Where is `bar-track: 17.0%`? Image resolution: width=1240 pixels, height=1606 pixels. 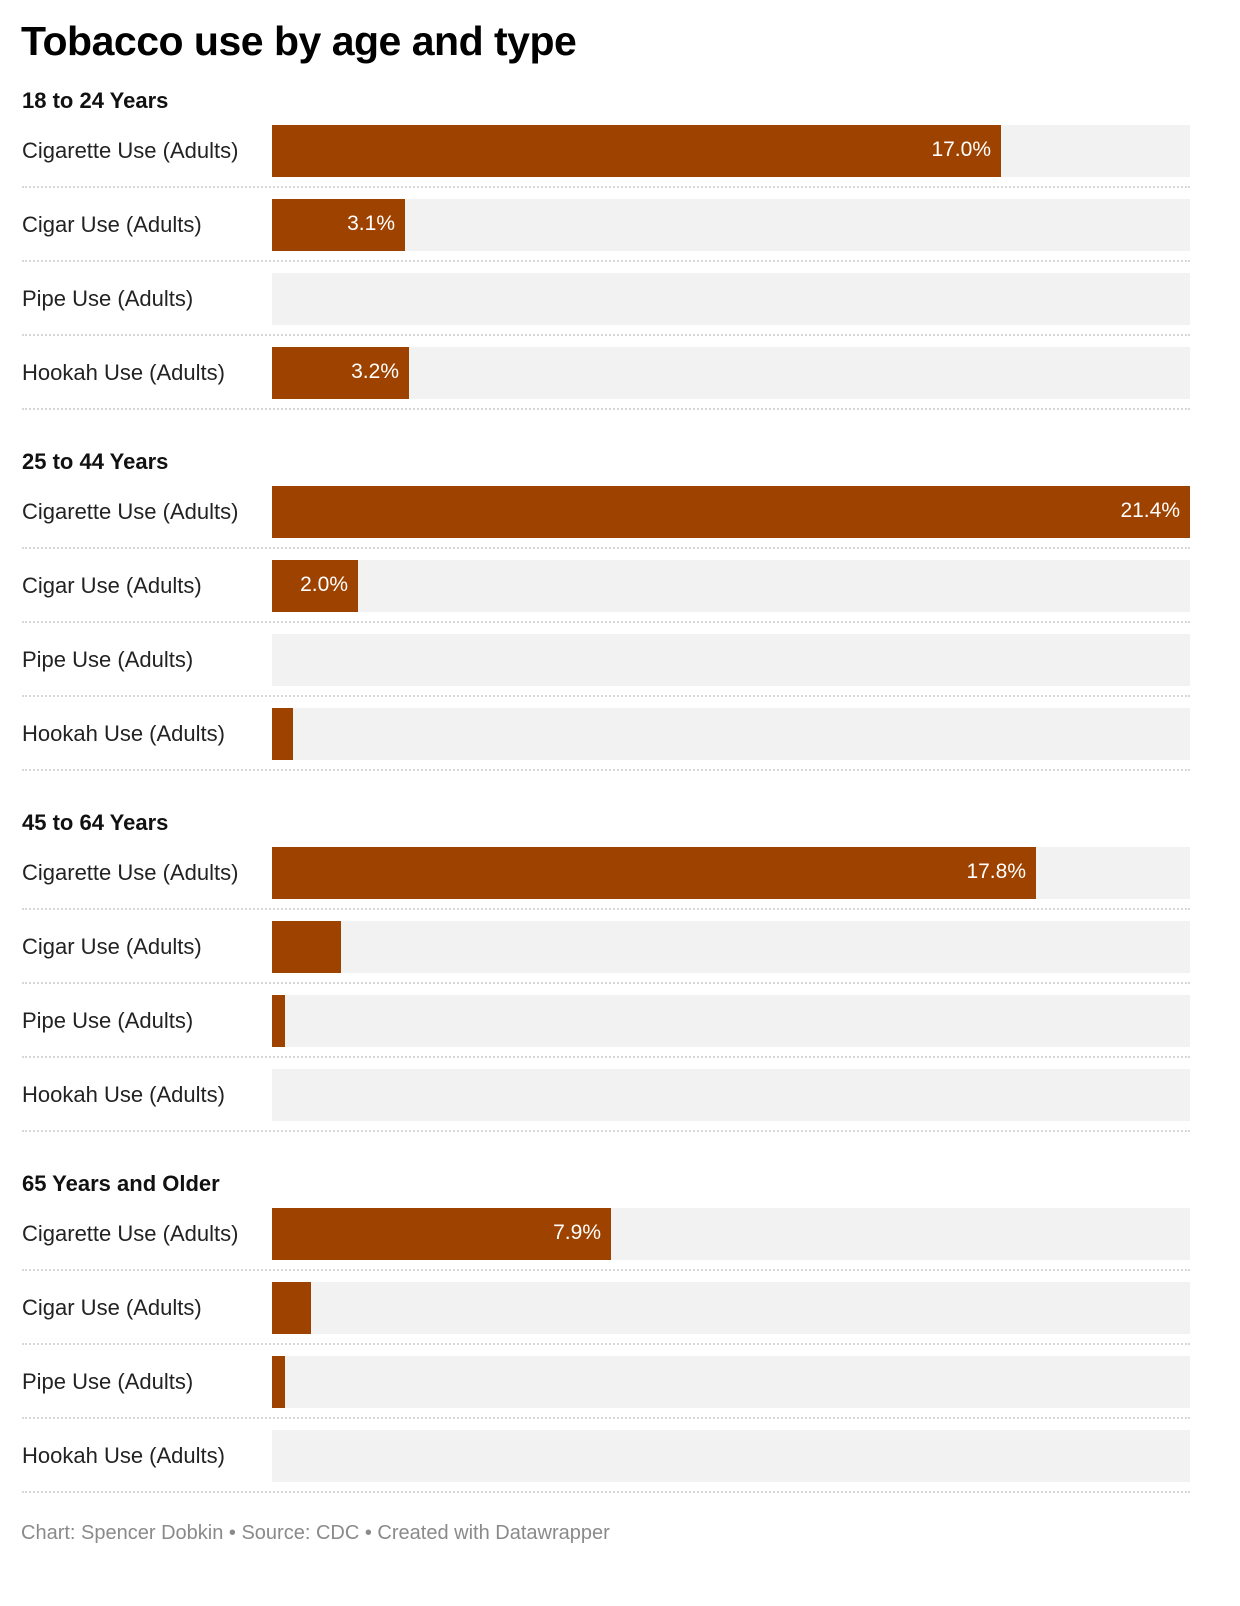
bar-track: 17.0% is located at coordinates (731, 151).